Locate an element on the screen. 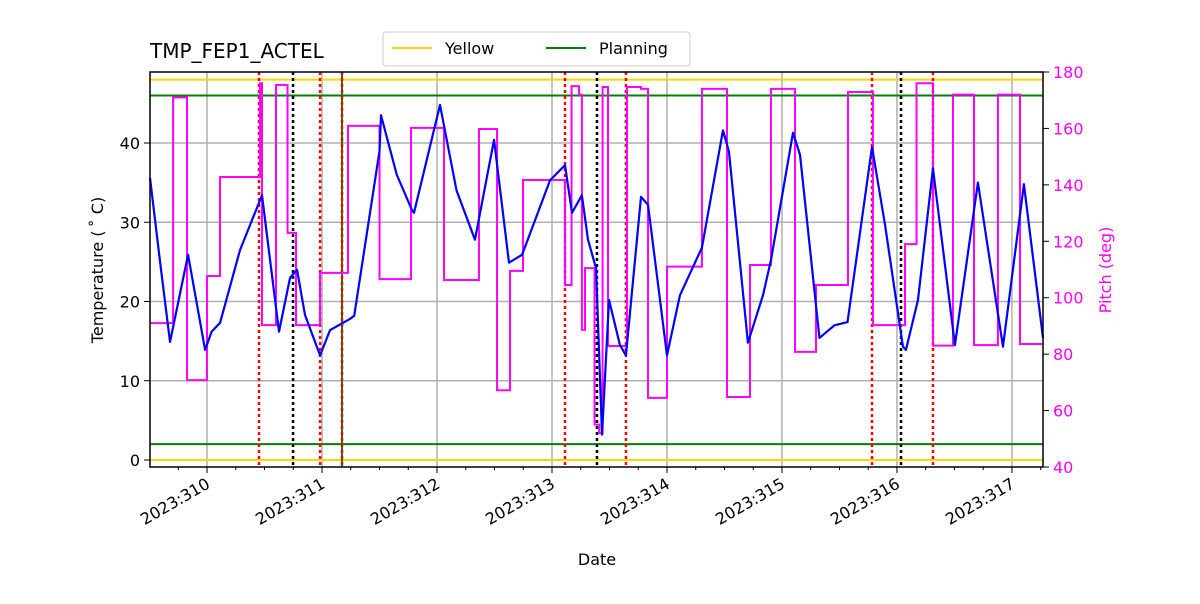 The width and height of the screenshot is (1200, 604). x-tick-label: 2023:315 is located at coordinates (750, 501).